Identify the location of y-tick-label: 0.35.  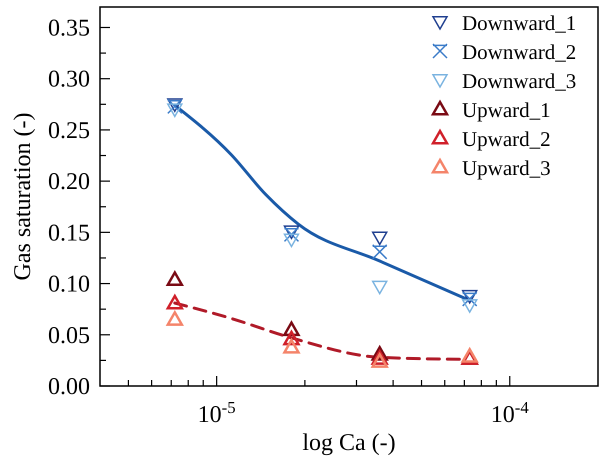
(69, 28).